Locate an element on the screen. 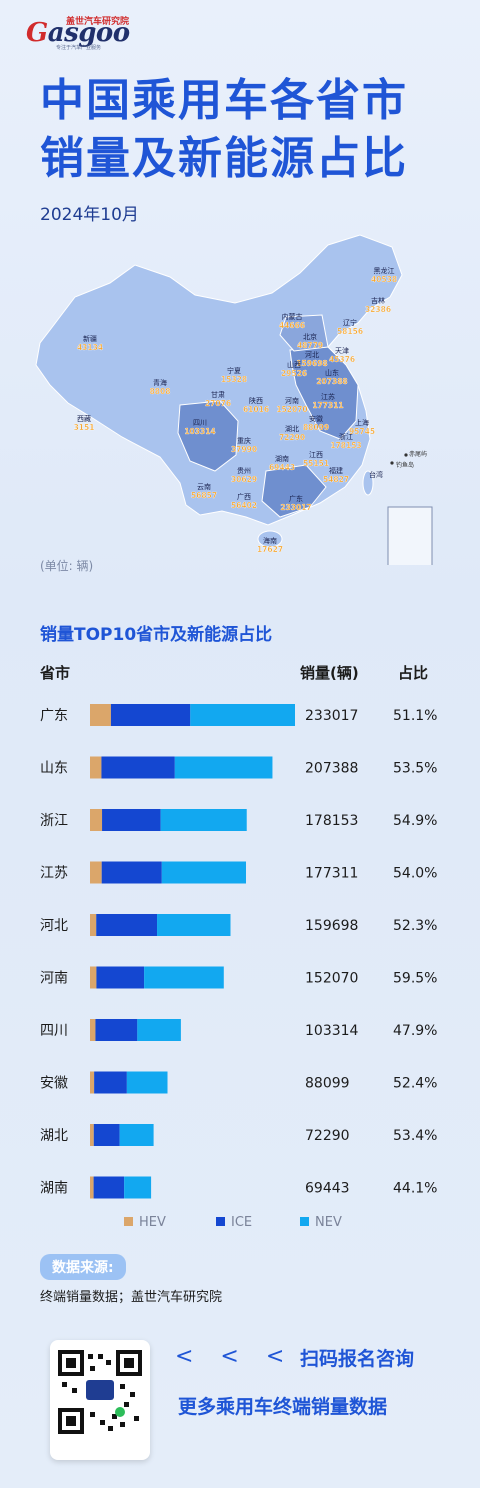 The image size is (480, 1488). map-province-value: 56402 is located at coordinates (244, 505).